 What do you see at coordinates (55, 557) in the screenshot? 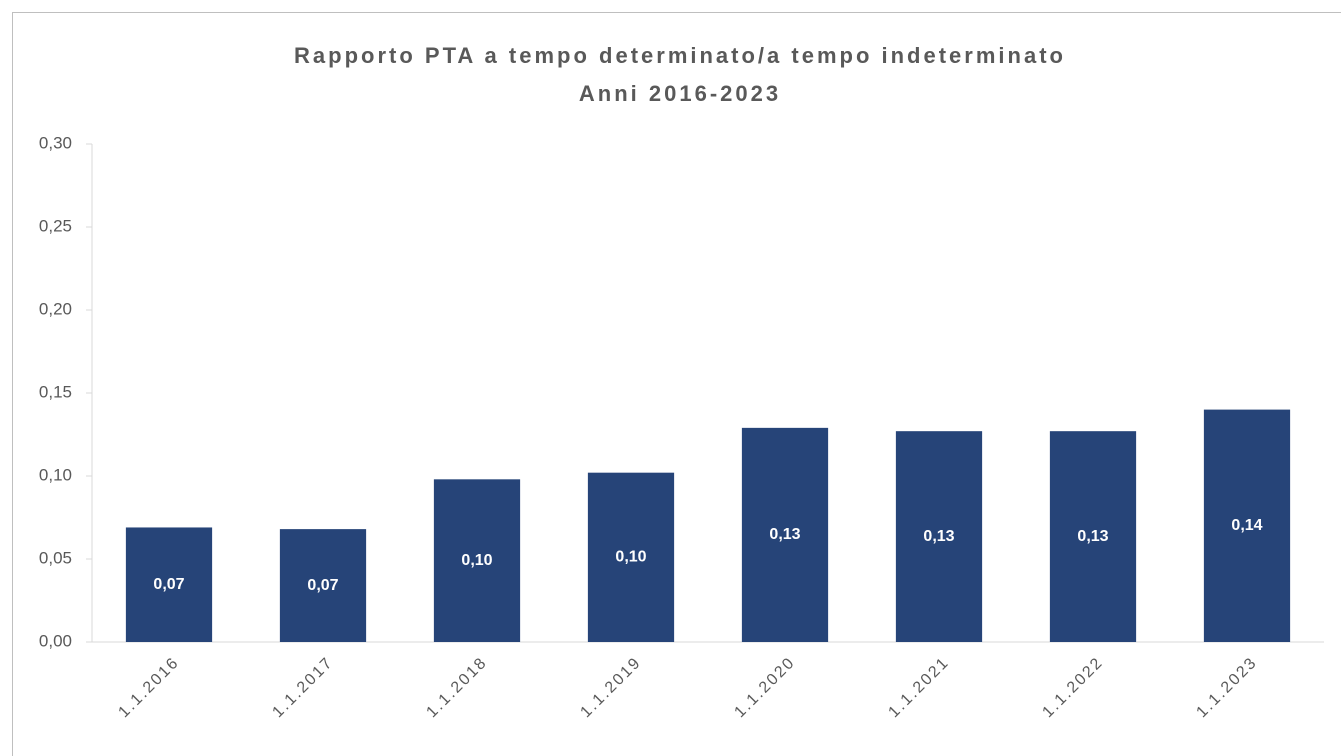
I see `y-tick-label: 0,05` at bounding box center [55, 557].